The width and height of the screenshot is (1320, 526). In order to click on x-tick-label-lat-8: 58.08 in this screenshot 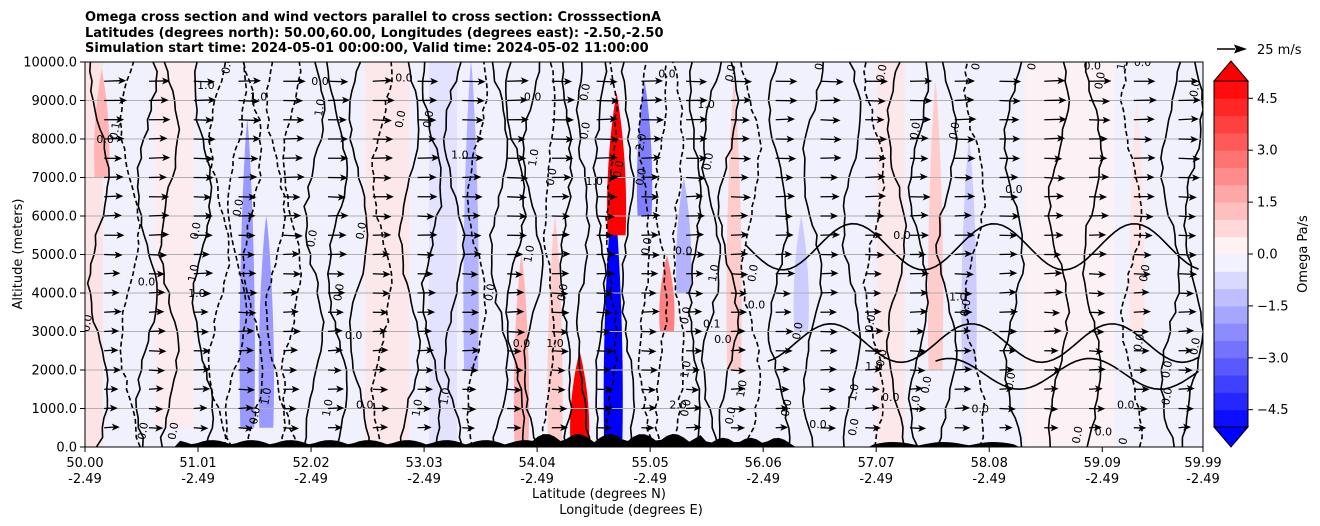, I will do `click(989, 463)`.